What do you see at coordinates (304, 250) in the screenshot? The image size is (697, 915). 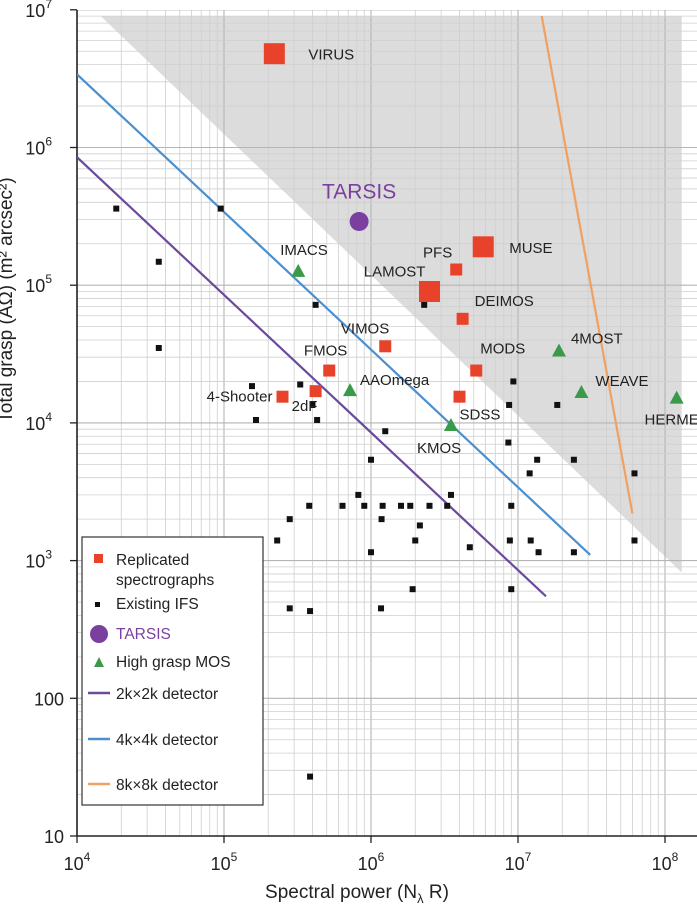 I see `mos-label: IMACS` at bounding box center [304, 250].